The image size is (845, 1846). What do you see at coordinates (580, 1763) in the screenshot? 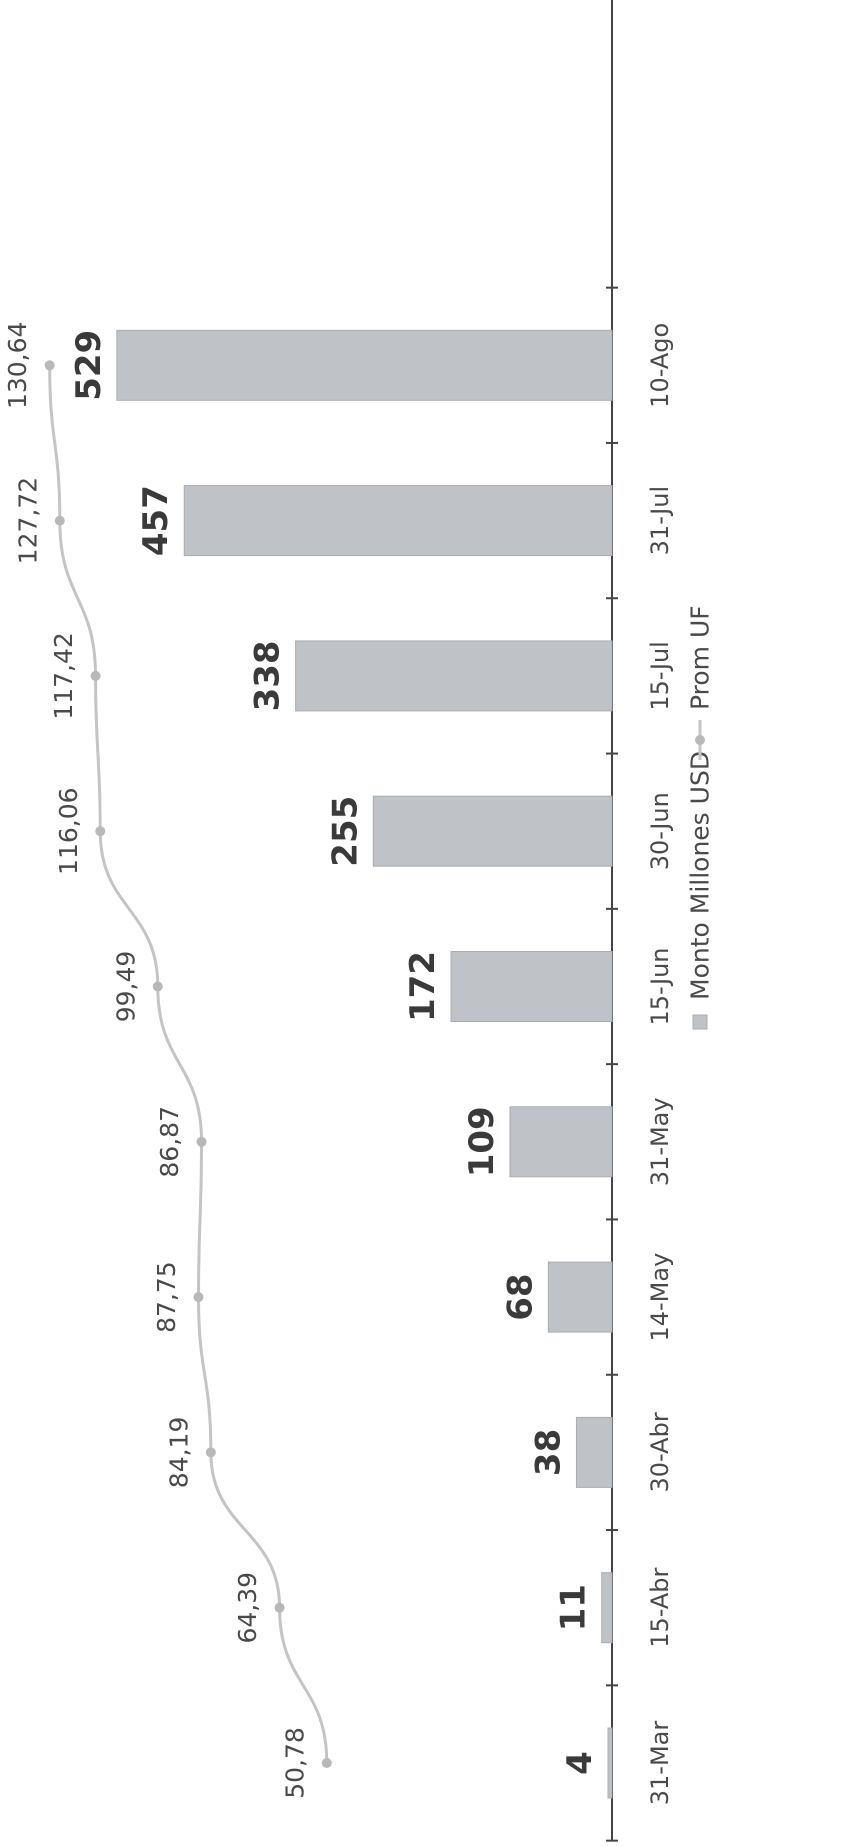
I see `bar-value-label: 4` at bounding box center [580, 1763].